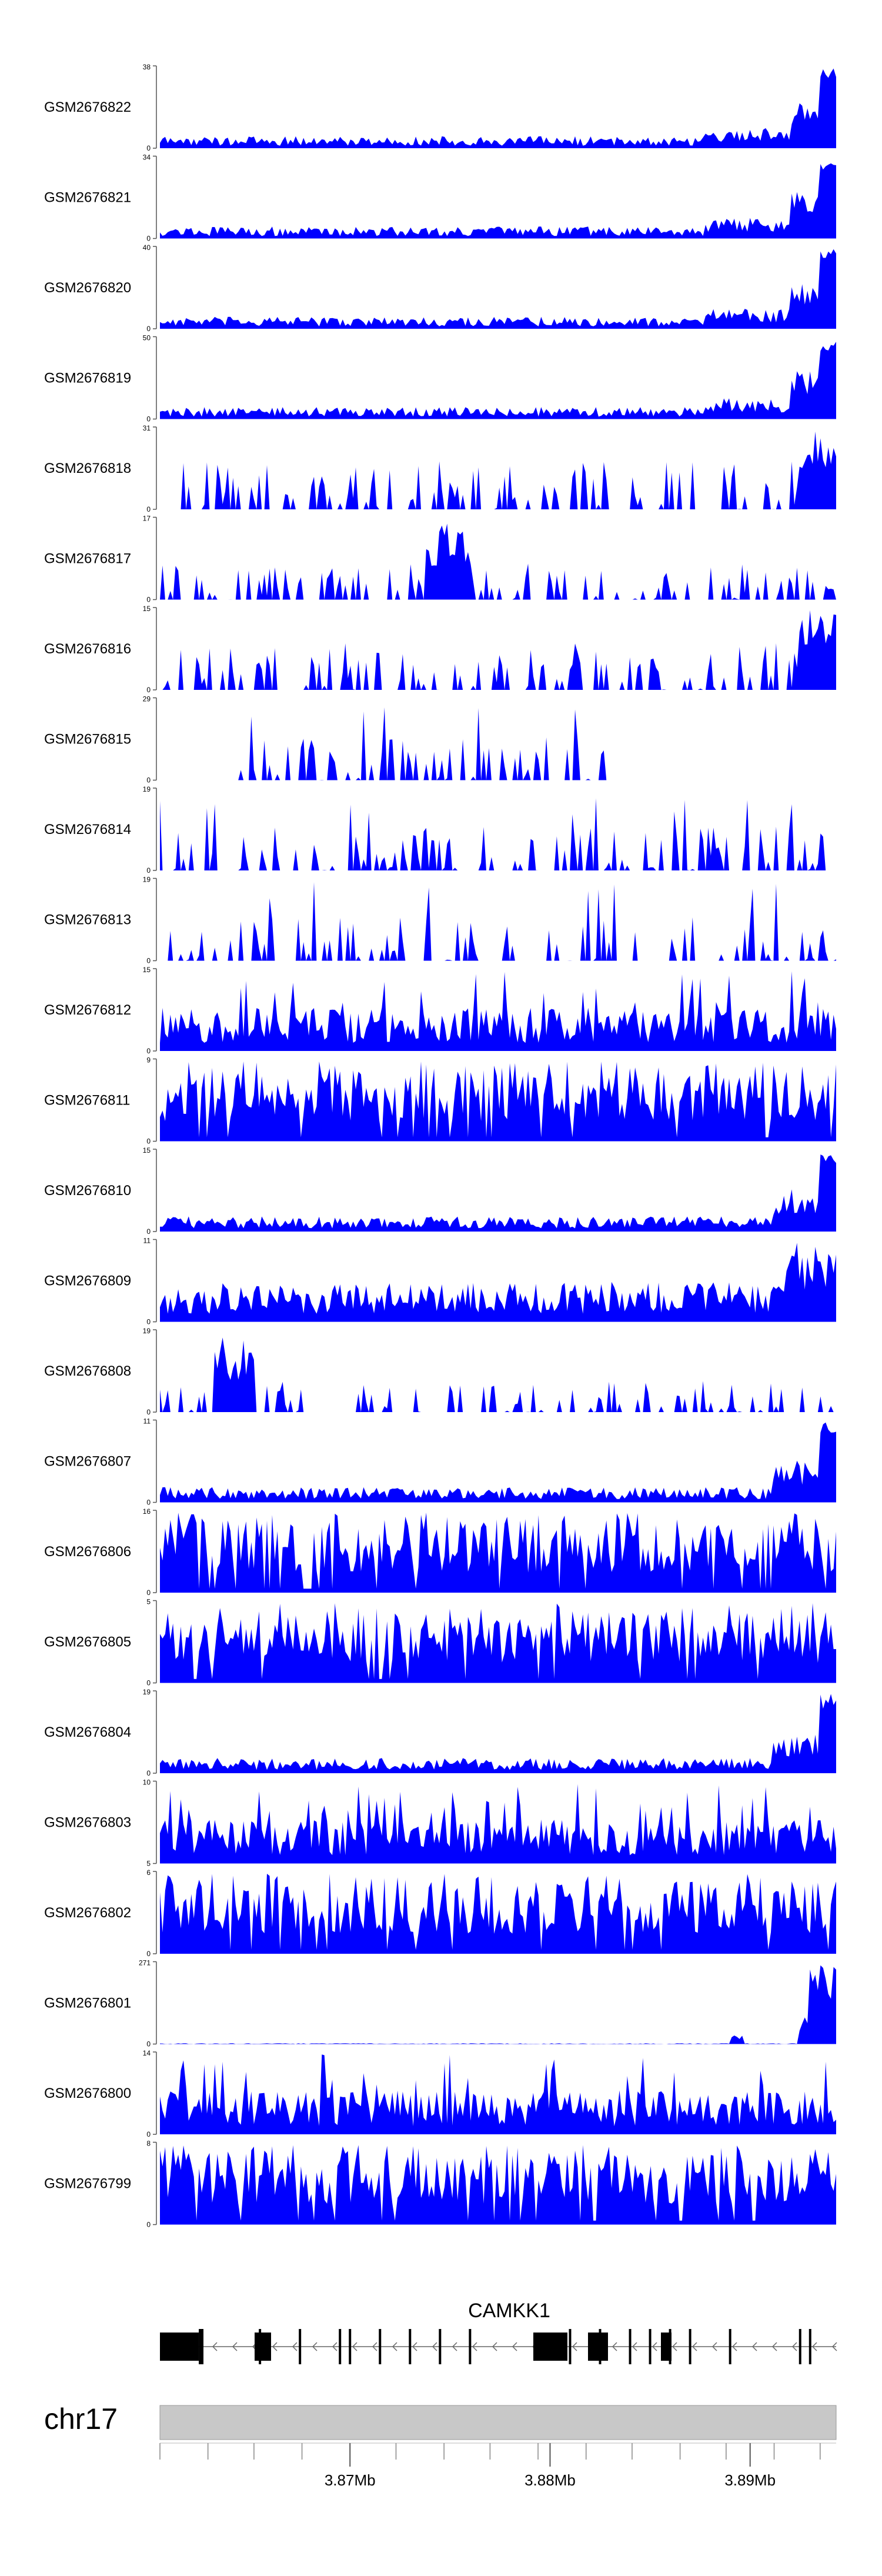 This screenshot has height=2576, width=882. I want to click on track-GSM2676817: GSM2676817 17 0, so click(440, 559).